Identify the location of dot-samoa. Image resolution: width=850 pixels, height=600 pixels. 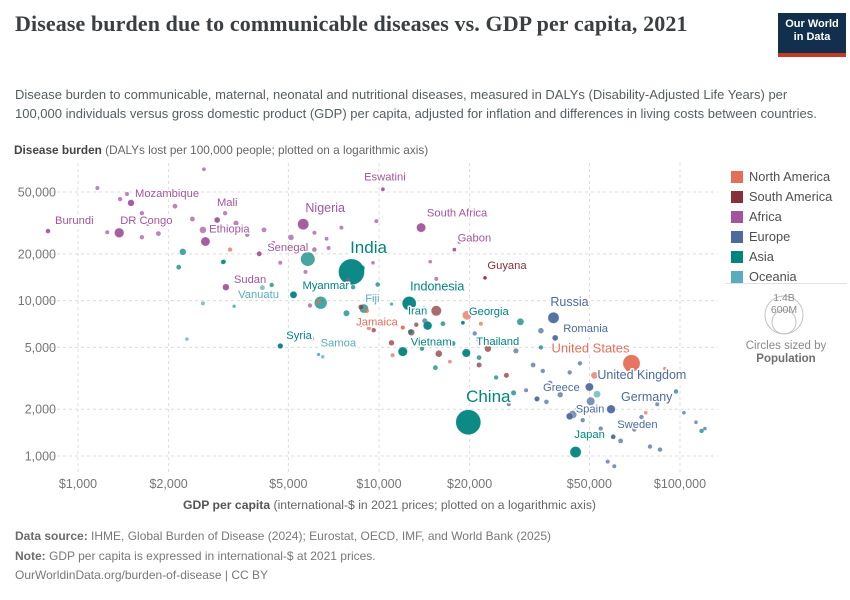
(318, 354).